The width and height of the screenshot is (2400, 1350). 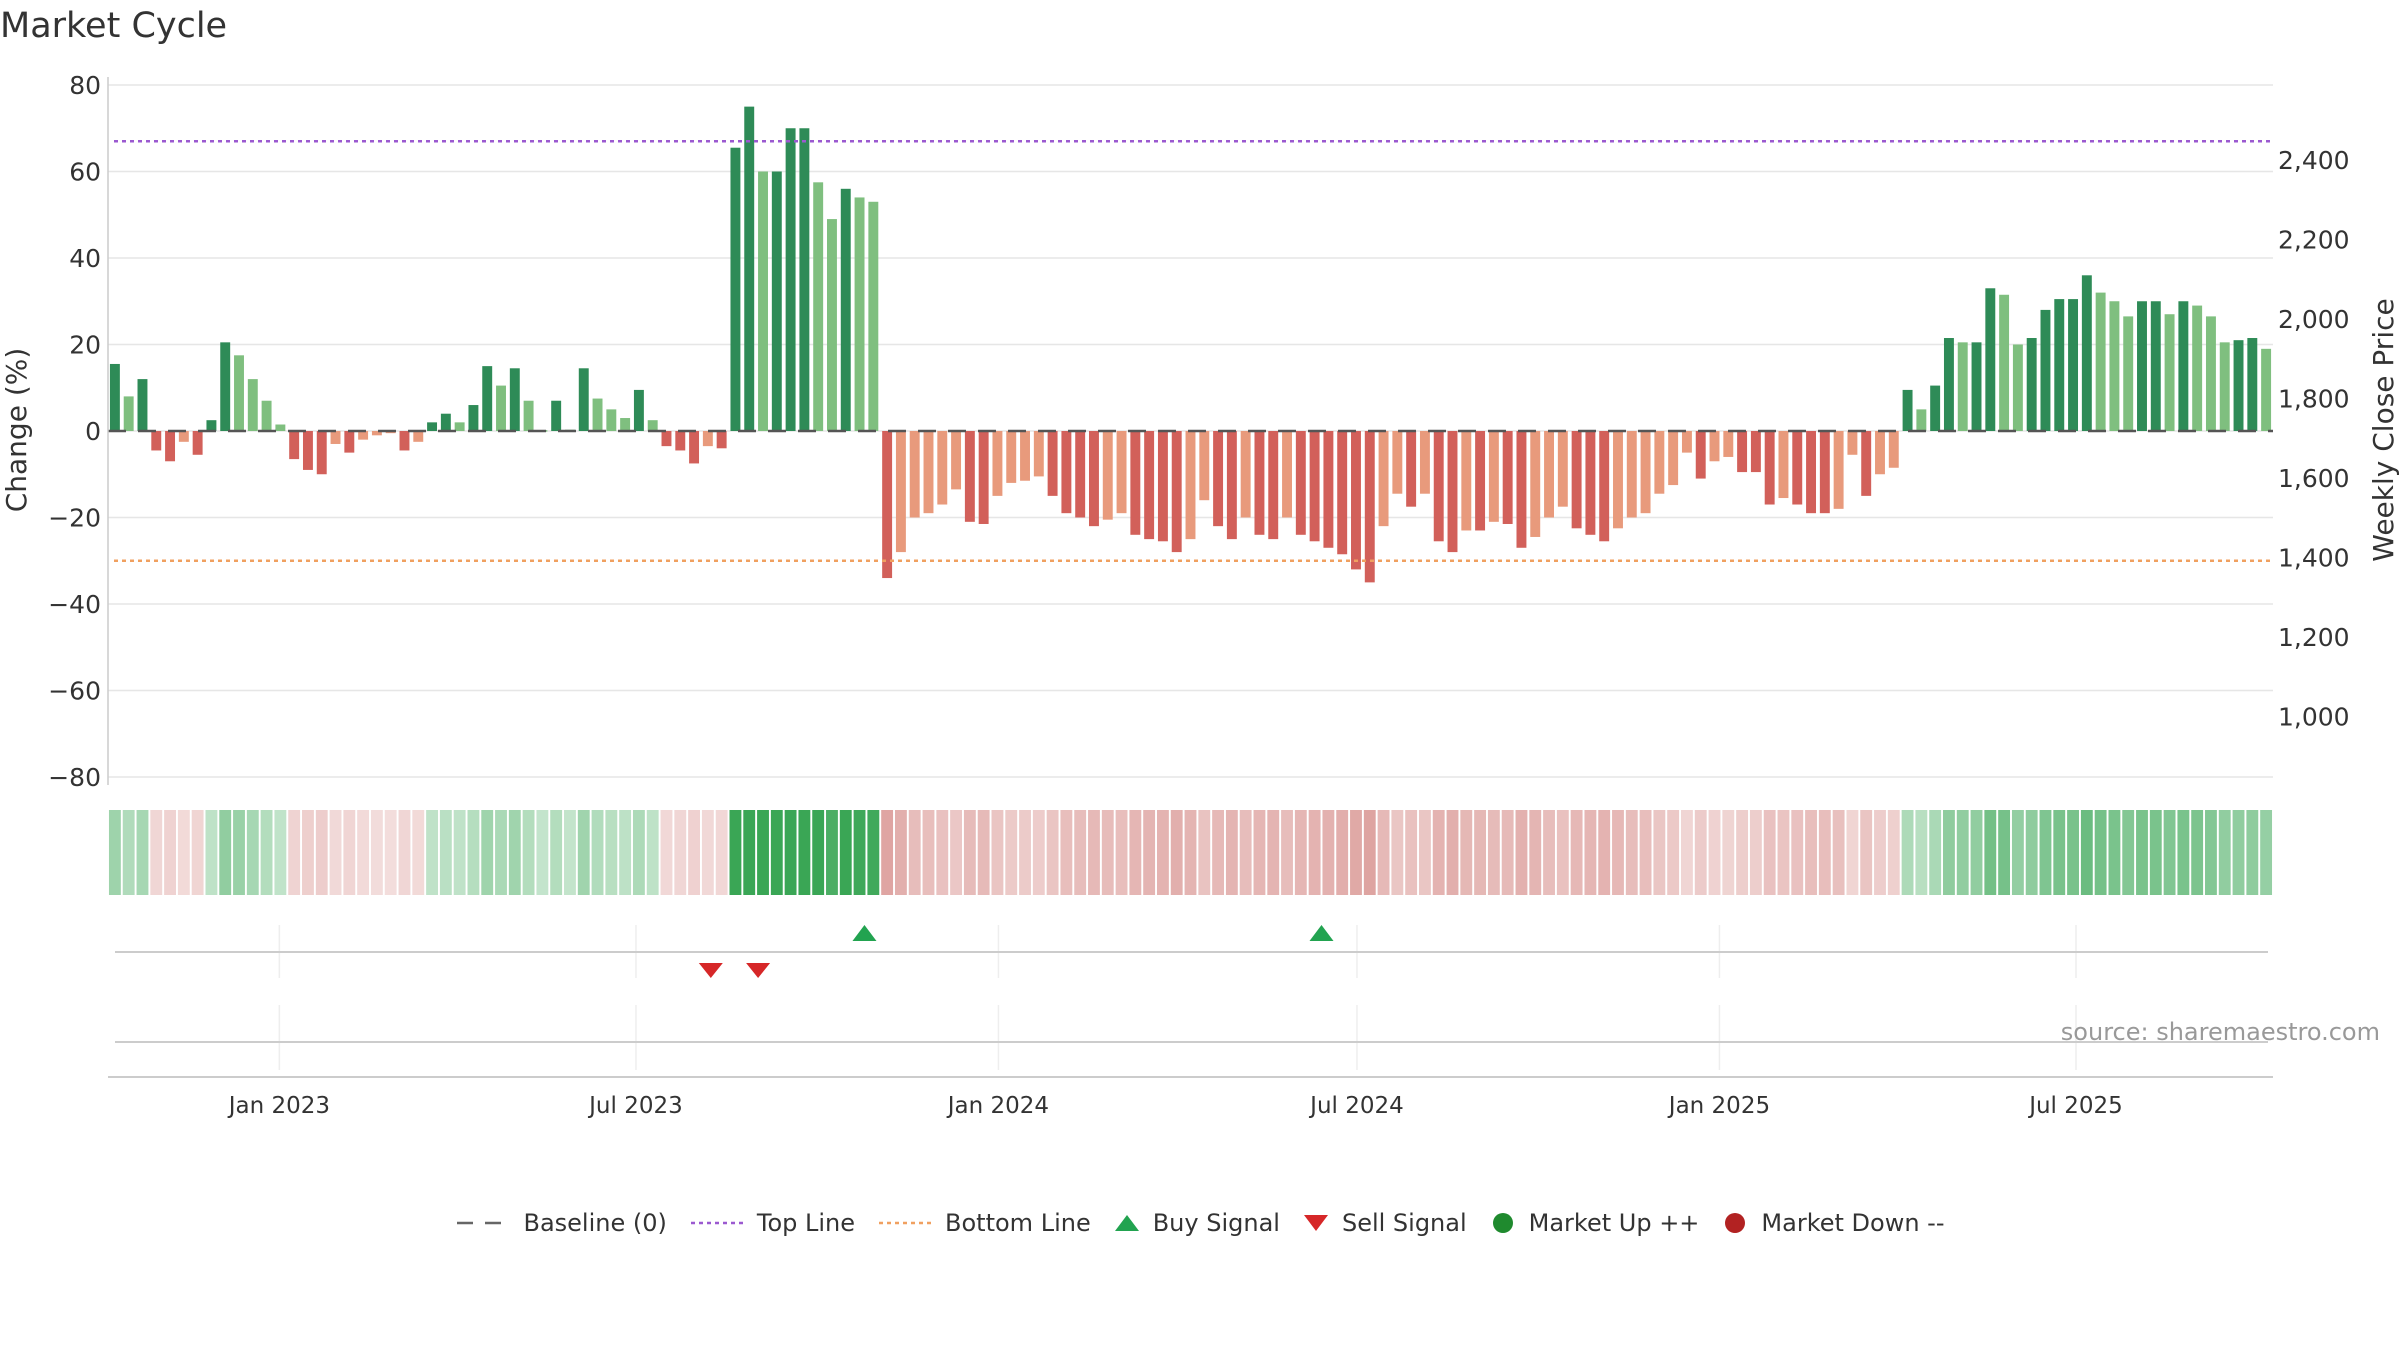 I want to click on legend-label: Market Up ++, so click(x=1614, y=1223).